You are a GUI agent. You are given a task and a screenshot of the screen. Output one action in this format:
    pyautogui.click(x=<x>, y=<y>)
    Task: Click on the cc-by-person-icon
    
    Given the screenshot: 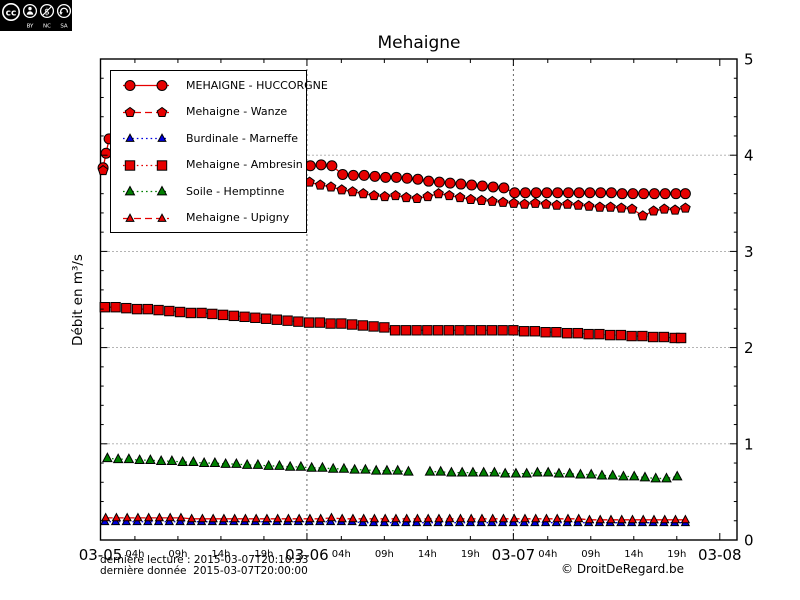 What is the action you would take?
    pyautogui.click(x=30, y=11)
    